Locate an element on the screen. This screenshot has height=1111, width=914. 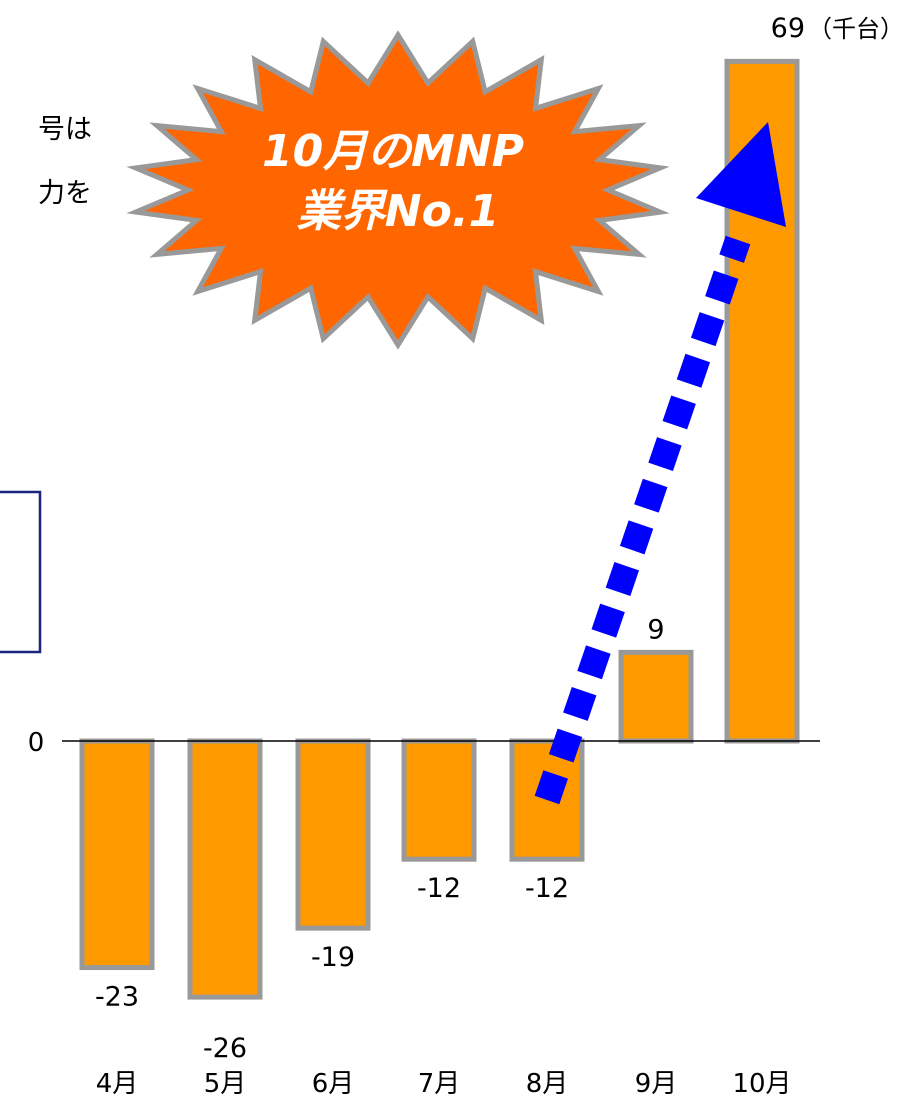
bar-4月 is located at coordinates (117, 854).